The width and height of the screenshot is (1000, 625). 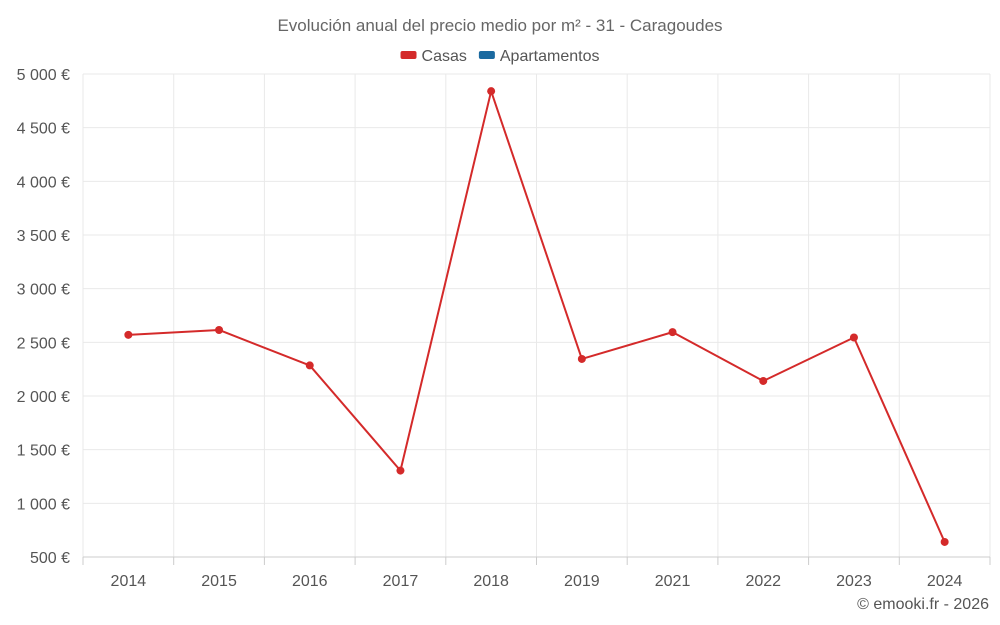 I want to click on legend-item-casas: Casas, so click(x=433, y=56).